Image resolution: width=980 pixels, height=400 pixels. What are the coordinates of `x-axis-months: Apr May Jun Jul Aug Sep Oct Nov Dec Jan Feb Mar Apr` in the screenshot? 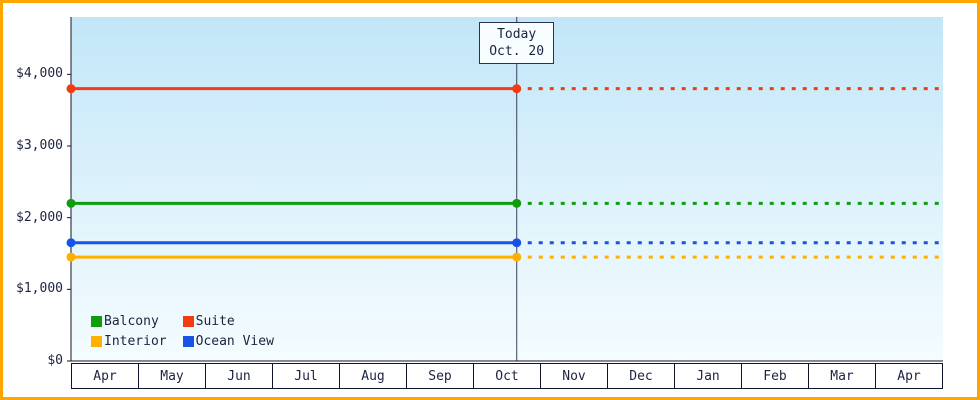 It's located at (507, 376).